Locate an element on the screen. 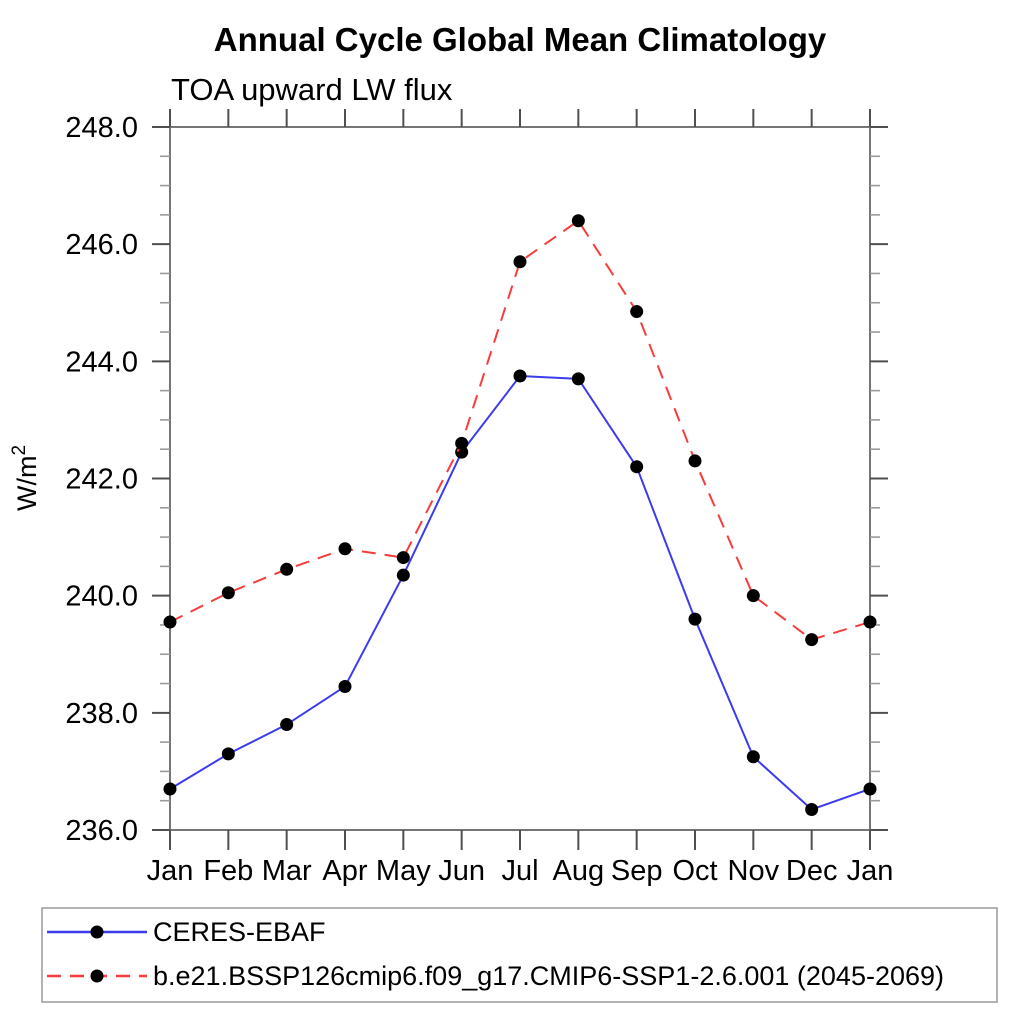  x-tick-label: Nov is located at coordinates (754, 871).